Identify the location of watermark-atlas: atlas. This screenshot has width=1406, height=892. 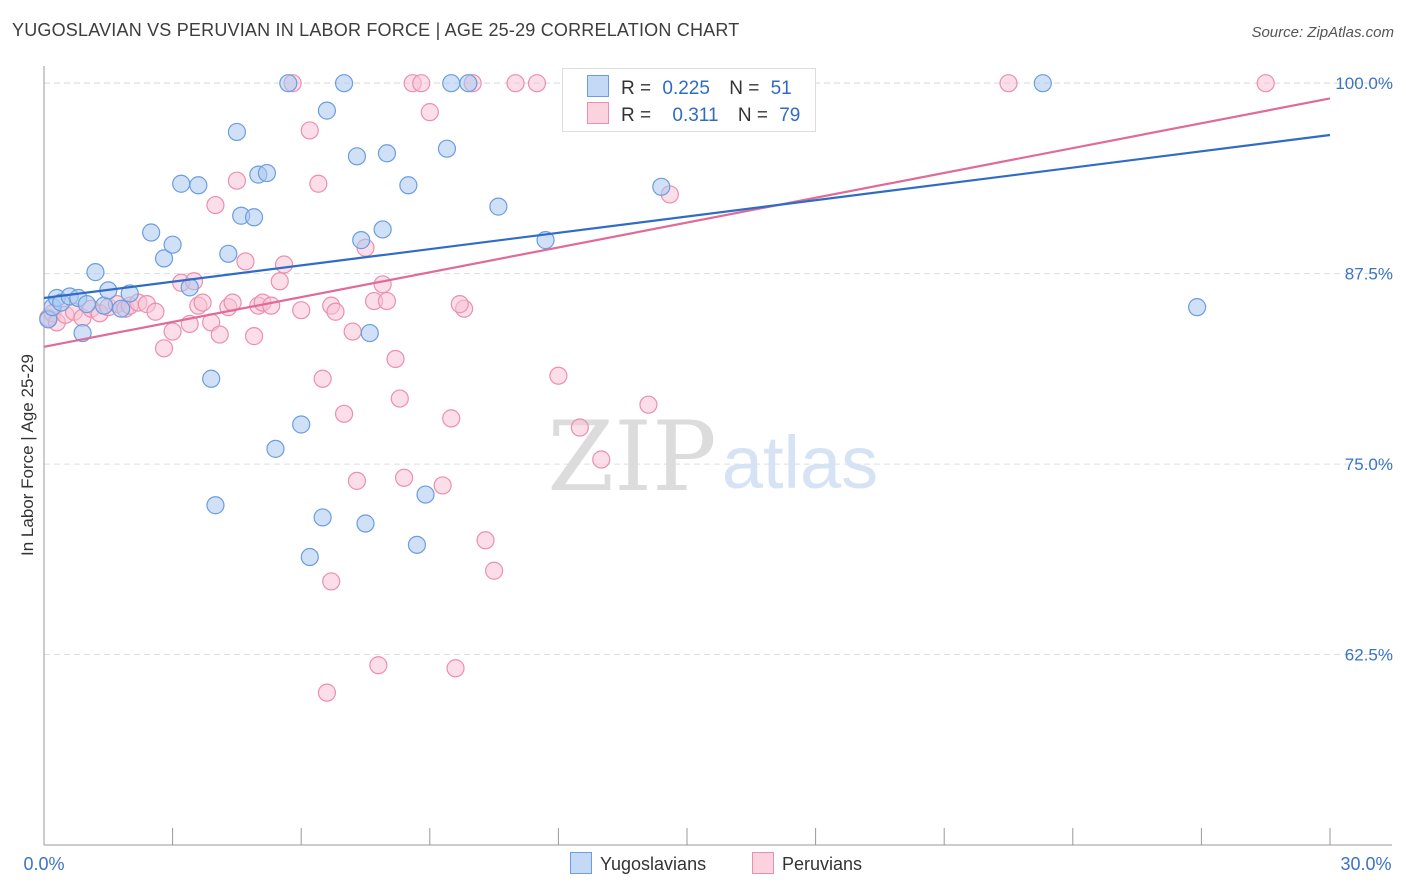
(800, 462).